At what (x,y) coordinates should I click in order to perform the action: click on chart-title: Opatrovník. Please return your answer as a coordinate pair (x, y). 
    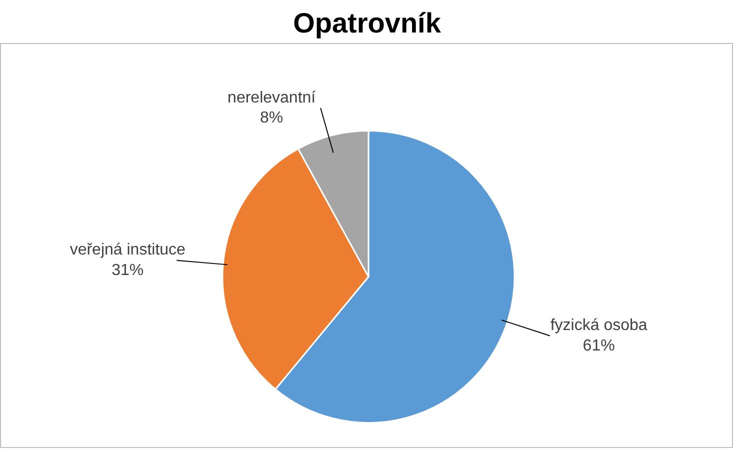
    Looking at the image, I should click on (367, 23).